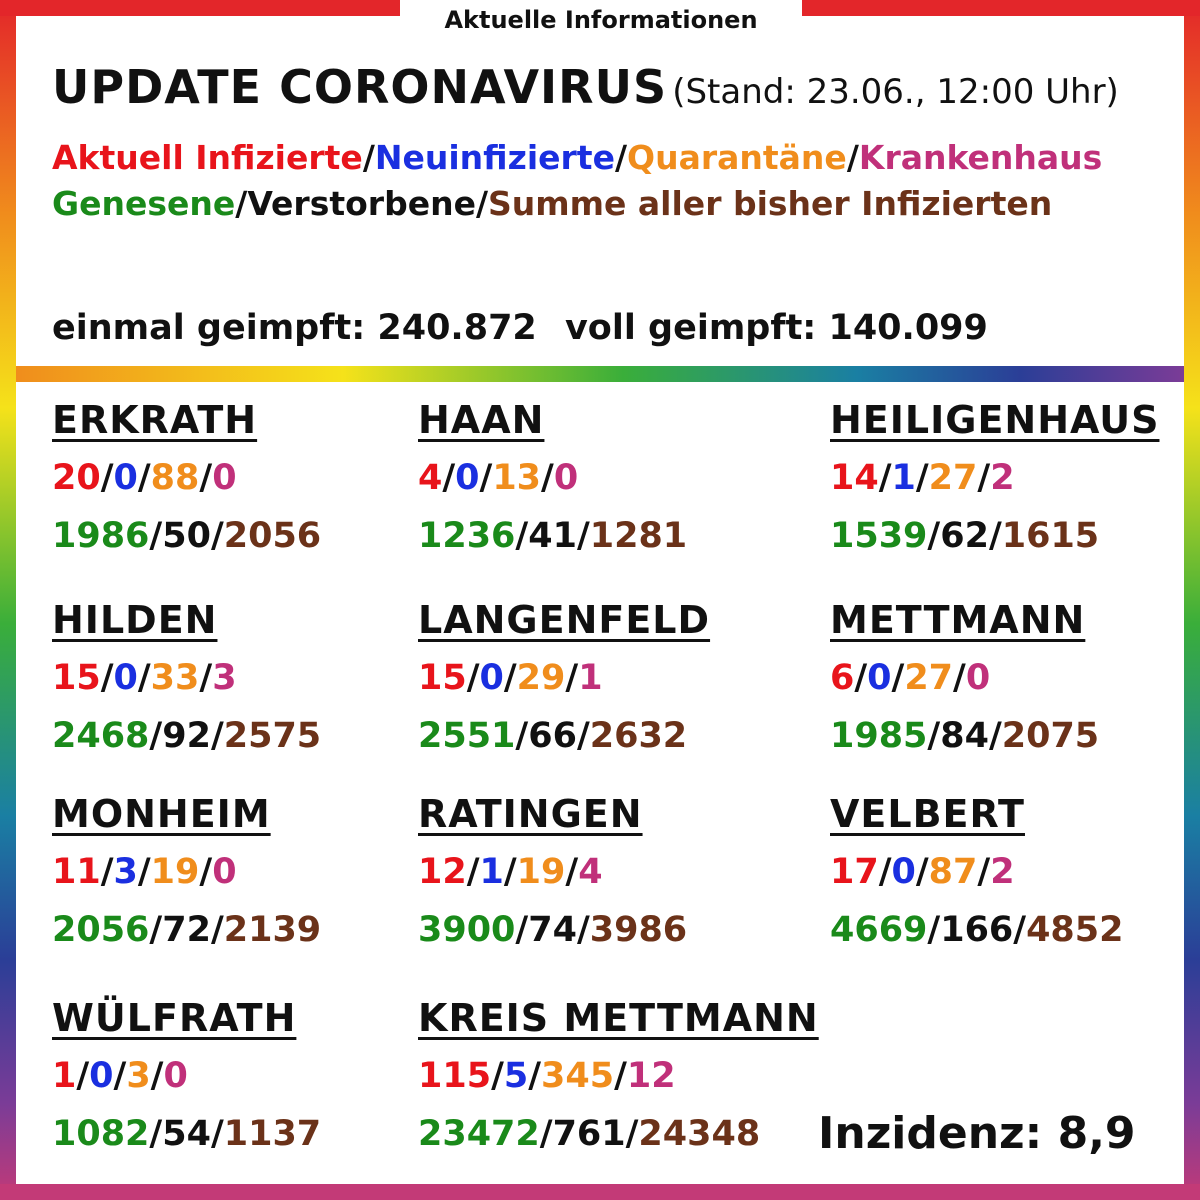 This screenshot has height=1200, width=1200. I want to click on value-krankenhaus: 4, so click(590, 872).